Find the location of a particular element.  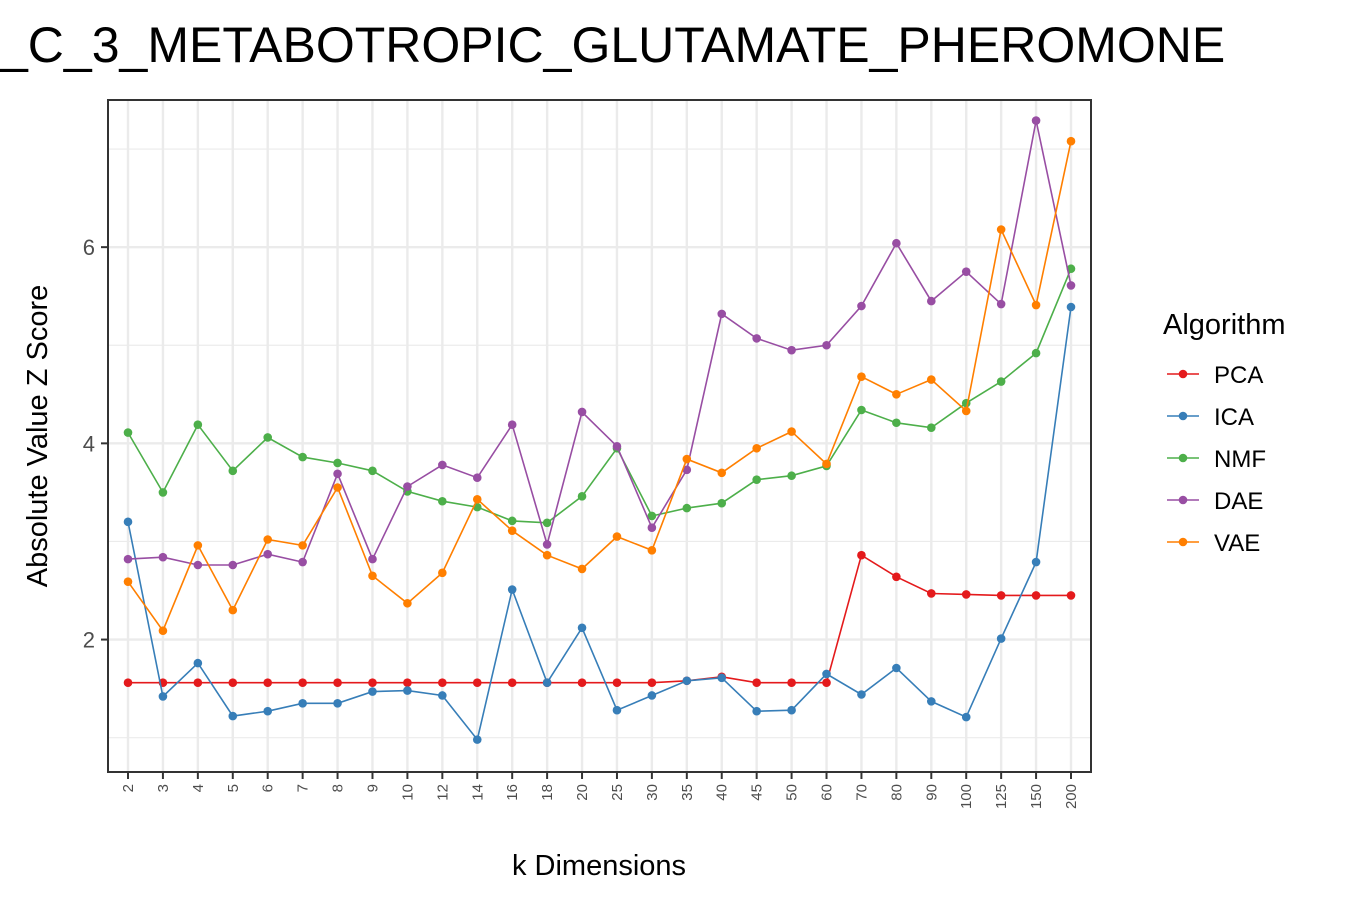

x-tick-label: 8 is located at coordinates (338, 788).